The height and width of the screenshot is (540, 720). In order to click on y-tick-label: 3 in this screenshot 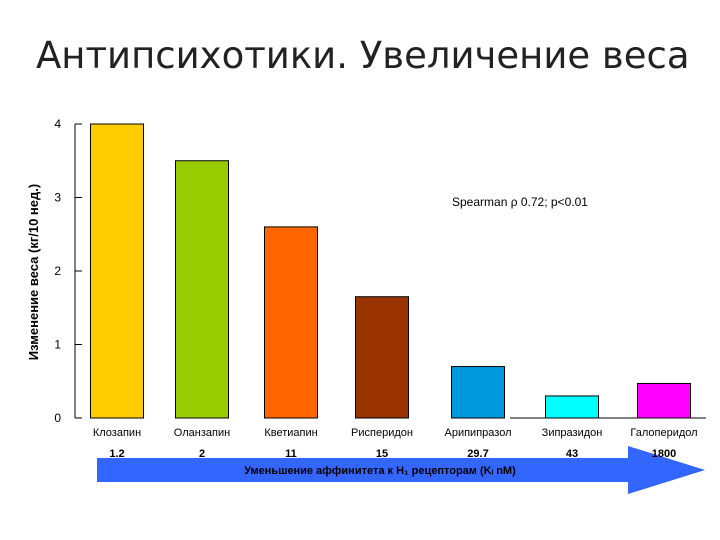, I will do `click(57, 198)`.